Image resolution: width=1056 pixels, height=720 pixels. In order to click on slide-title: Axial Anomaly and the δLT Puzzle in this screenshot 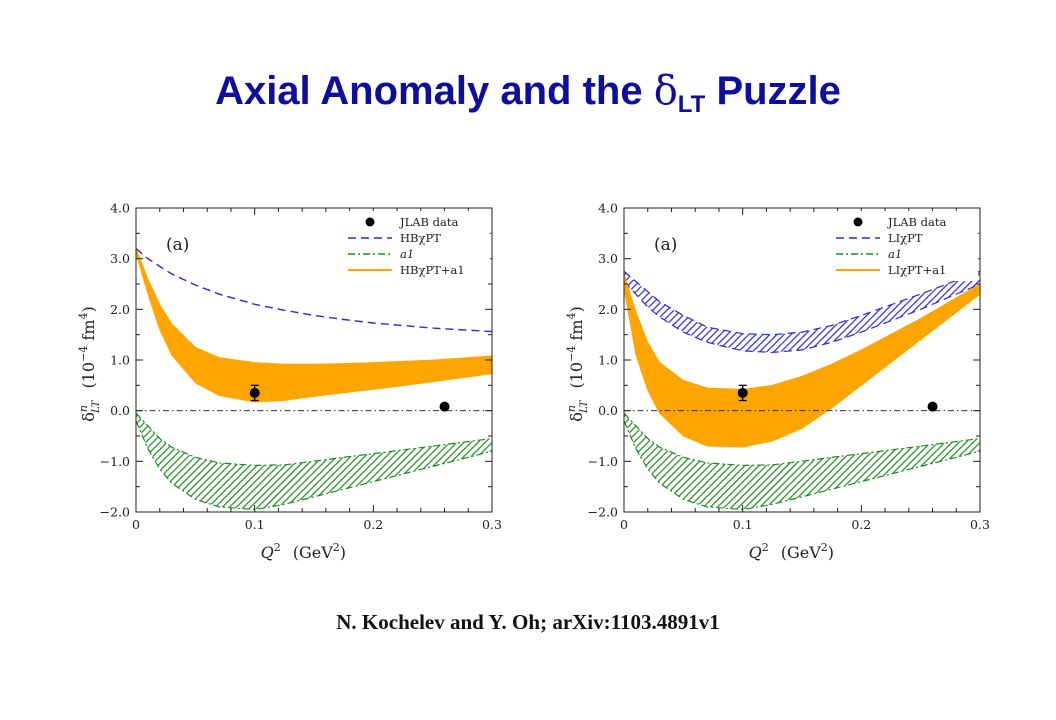, I will do `click(528, 93)`.